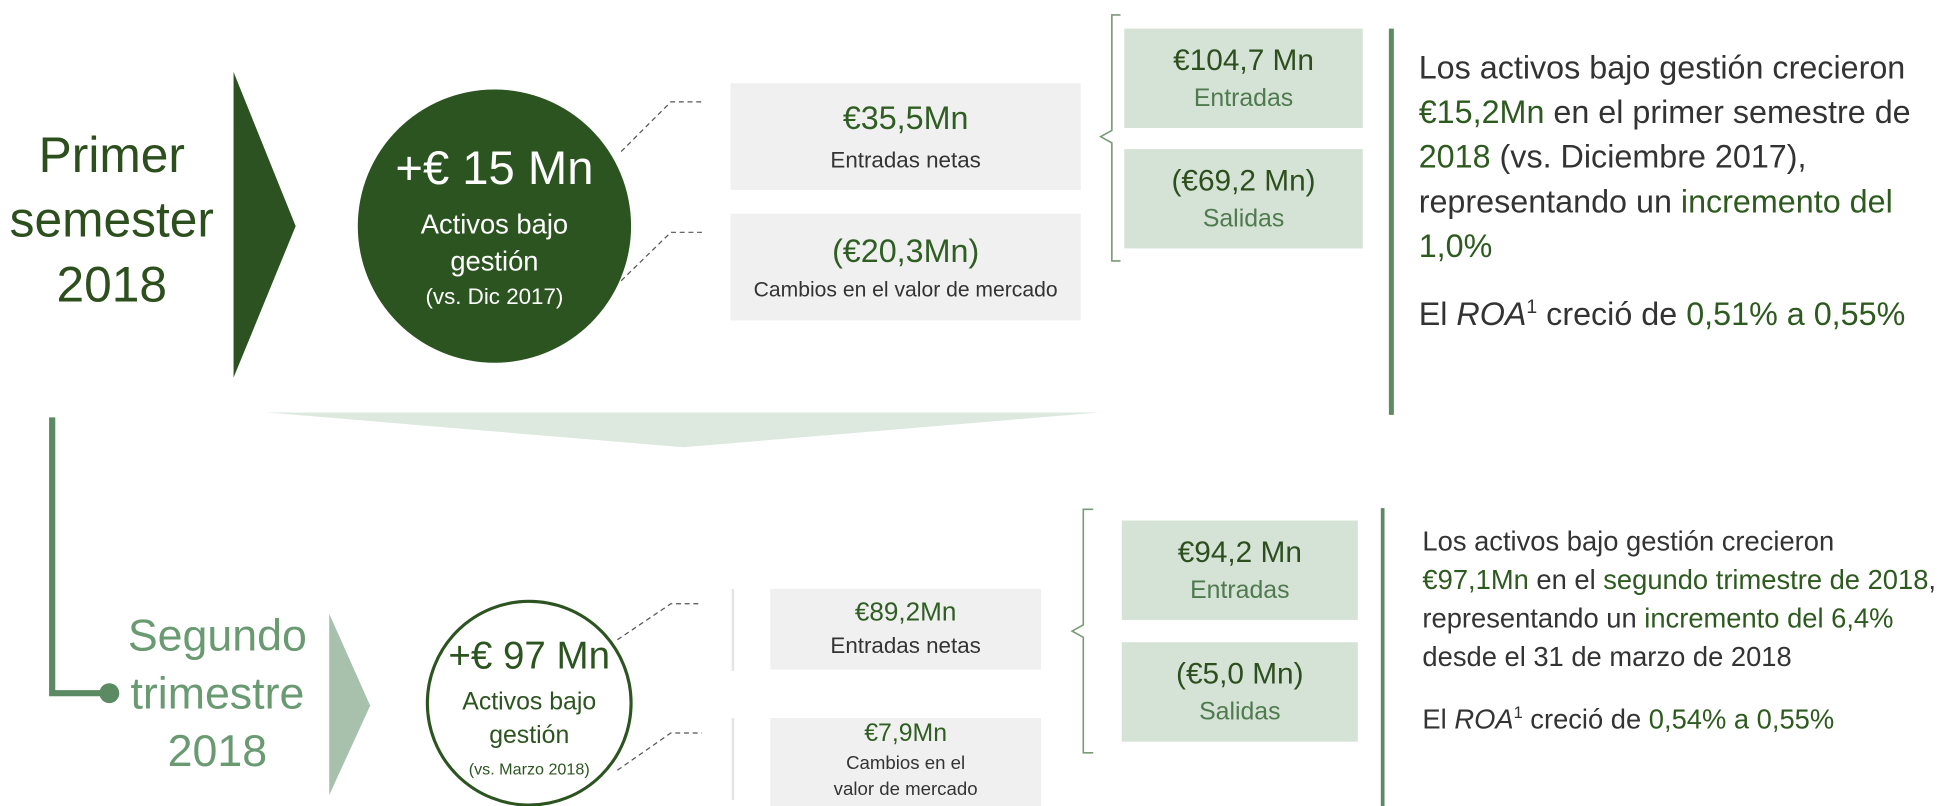  What do you see at coordinates (494, 168) in the screenshot?
I see `kpi-value: +€ 15 Mn` at bounding box center [494, 168].